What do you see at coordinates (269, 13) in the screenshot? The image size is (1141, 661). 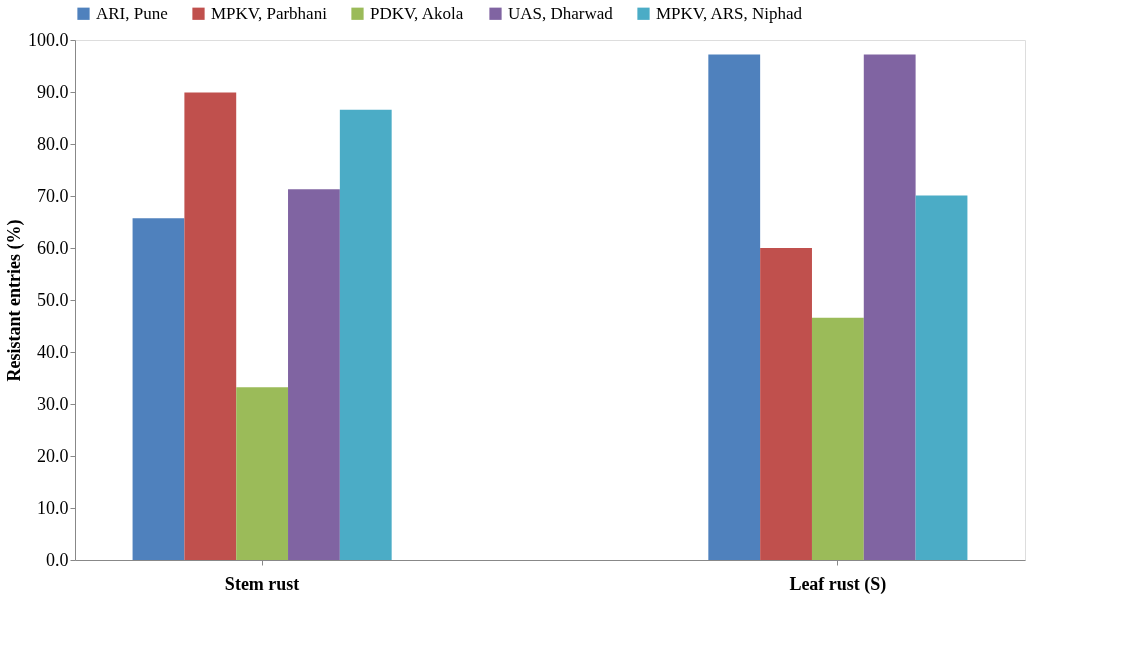 I see `legend-label: MPKV, Parbhani` at bounding box center [269, 13].